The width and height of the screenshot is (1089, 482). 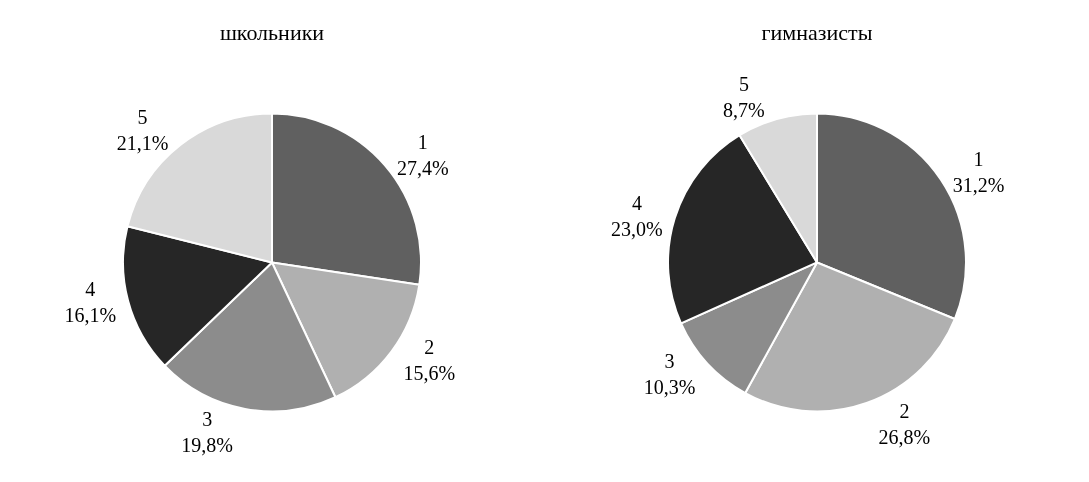 What do you see at coordinates (272, 32) in the screenshot?
I see `chart-title: школьники` at bounding box center [272, 32].